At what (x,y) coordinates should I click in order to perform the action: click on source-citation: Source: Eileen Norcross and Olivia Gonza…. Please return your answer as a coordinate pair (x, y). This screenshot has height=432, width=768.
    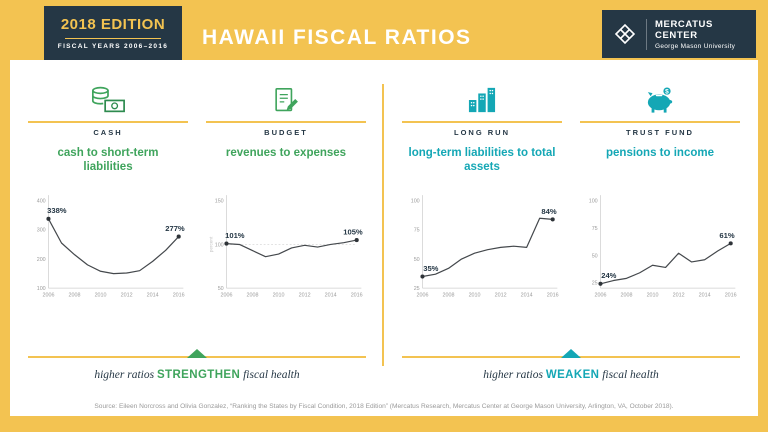
    Looking at the image, I should click on (384, 406).